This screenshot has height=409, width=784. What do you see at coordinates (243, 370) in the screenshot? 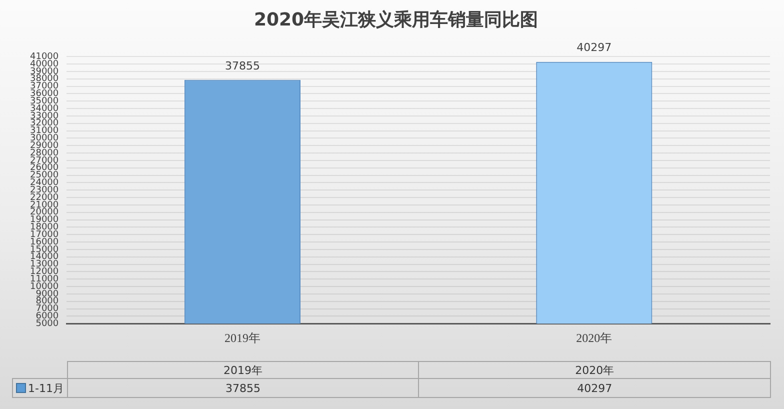
I see `category-label: 2019年` at bounding box center [243, 370].